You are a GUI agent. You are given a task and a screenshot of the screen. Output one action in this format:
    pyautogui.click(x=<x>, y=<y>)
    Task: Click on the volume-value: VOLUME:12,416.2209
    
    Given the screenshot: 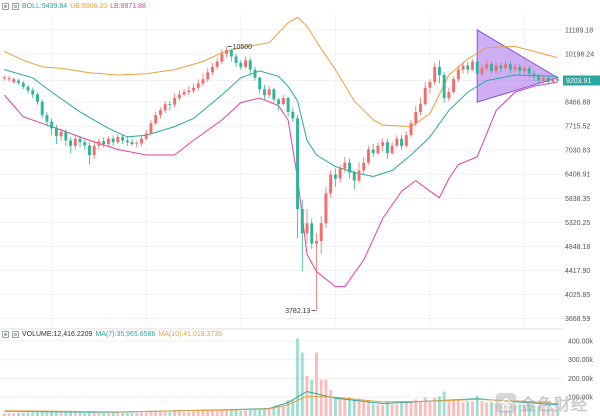 What is the action you would take?
    pyautogui.click(x=57, y=334)
    